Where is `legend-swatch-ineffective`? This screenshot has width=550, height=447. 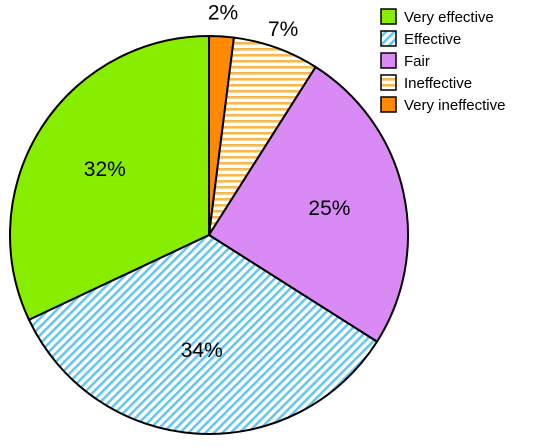
legend-swatch-ineffective is located at coordinates (388, 82).